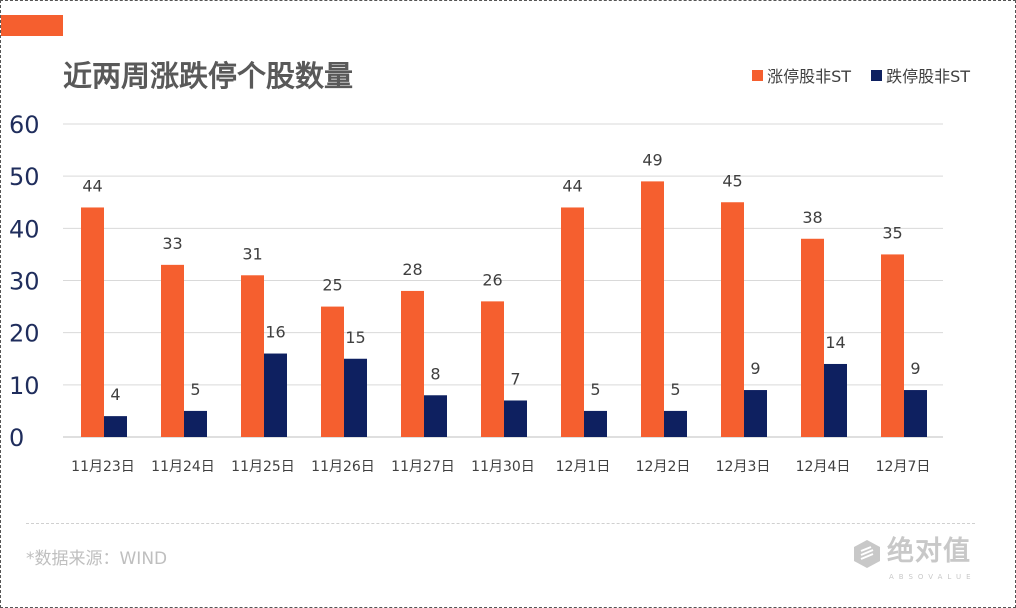 This screenshot has height=608, width=1016. I want to click on logo: 绝对值 ABSOVALUE, so click(928, 562).